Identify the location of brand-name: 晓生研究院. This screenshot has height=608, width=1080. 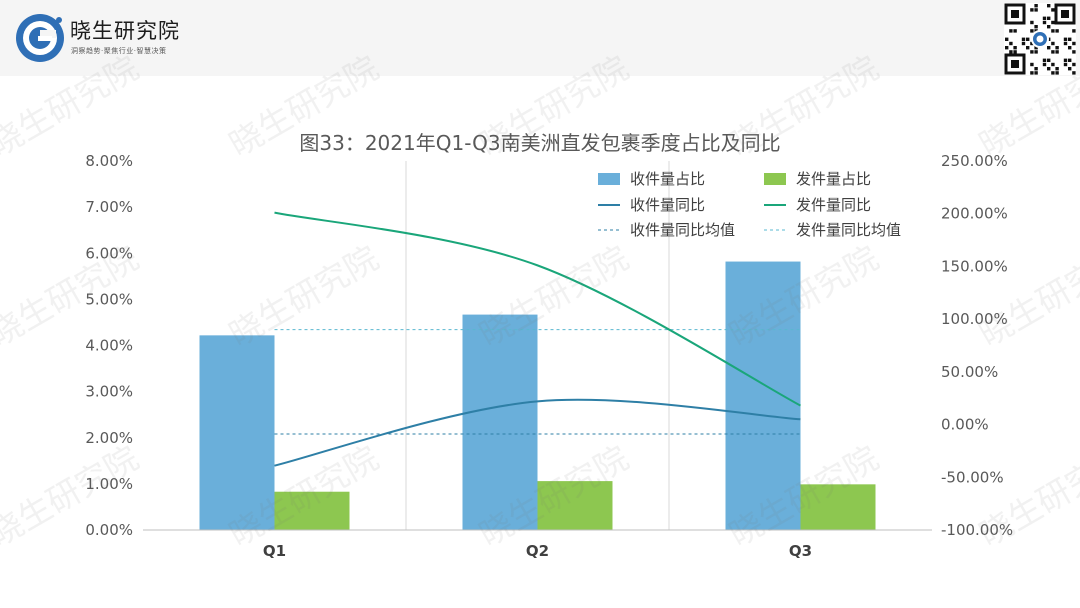
(125, 31).